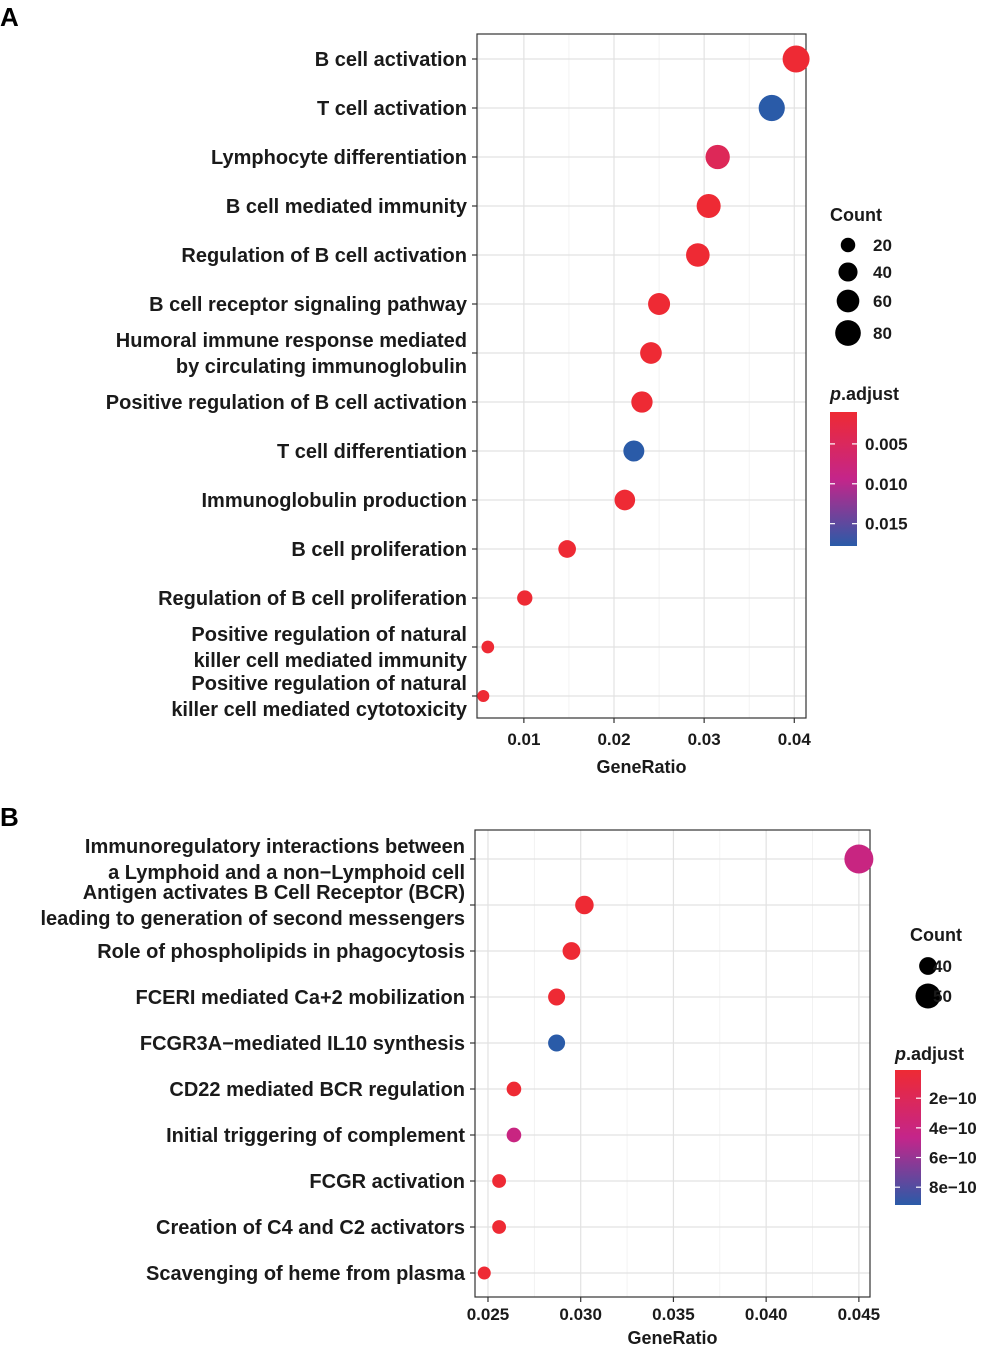 The width and height of the screenshot is (983, 1348). I want to click on x-tick-label: 0.02, so click(613, 739).